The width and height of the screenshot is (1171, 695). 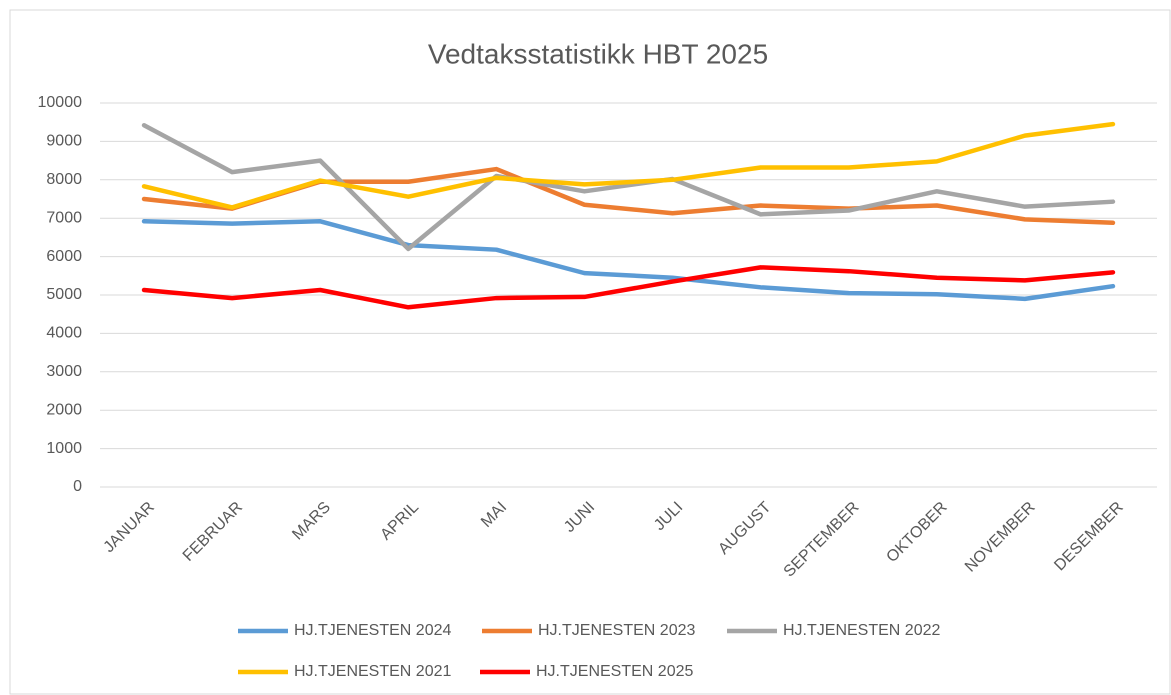 What do you see at coordinates (60, 102) in the screenshot?
I see `y-tick-label: 10000` at bounding box center [60, 102].